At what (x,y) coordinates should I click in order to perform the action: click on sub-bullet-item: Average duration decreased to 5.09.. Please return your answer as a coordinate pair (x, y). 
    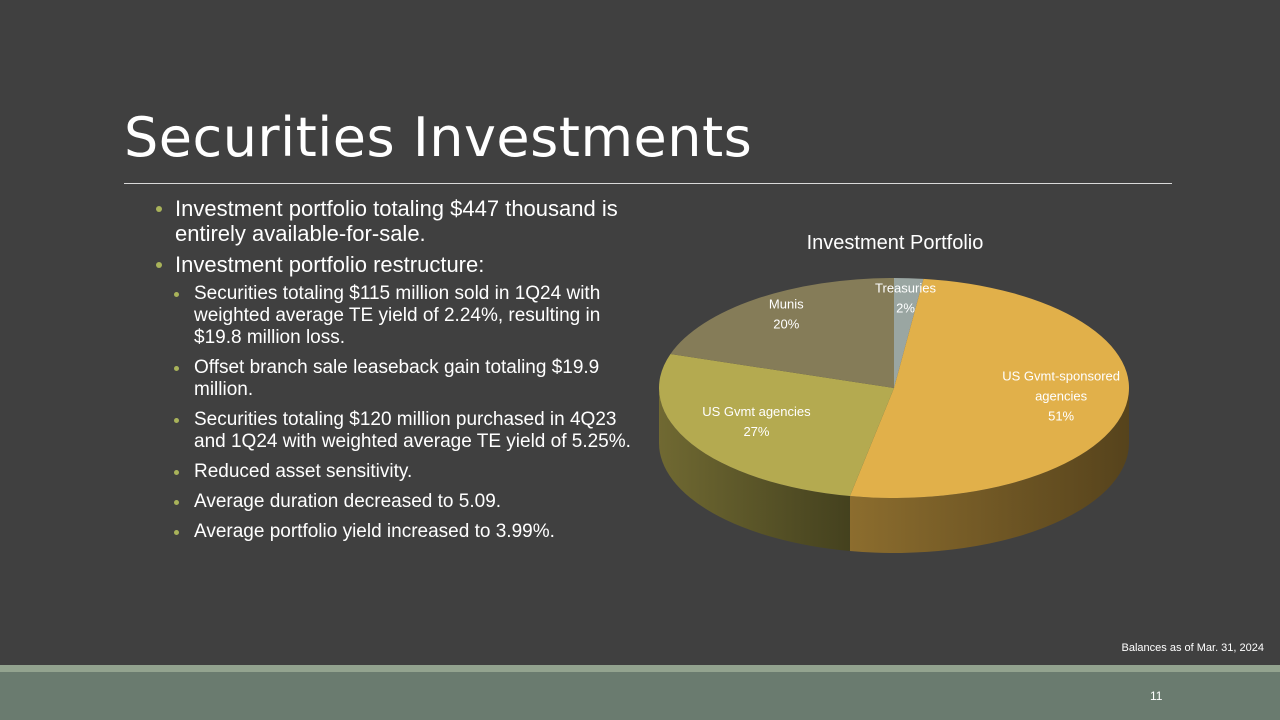
    Looking at the image, I should click on (395, 502).